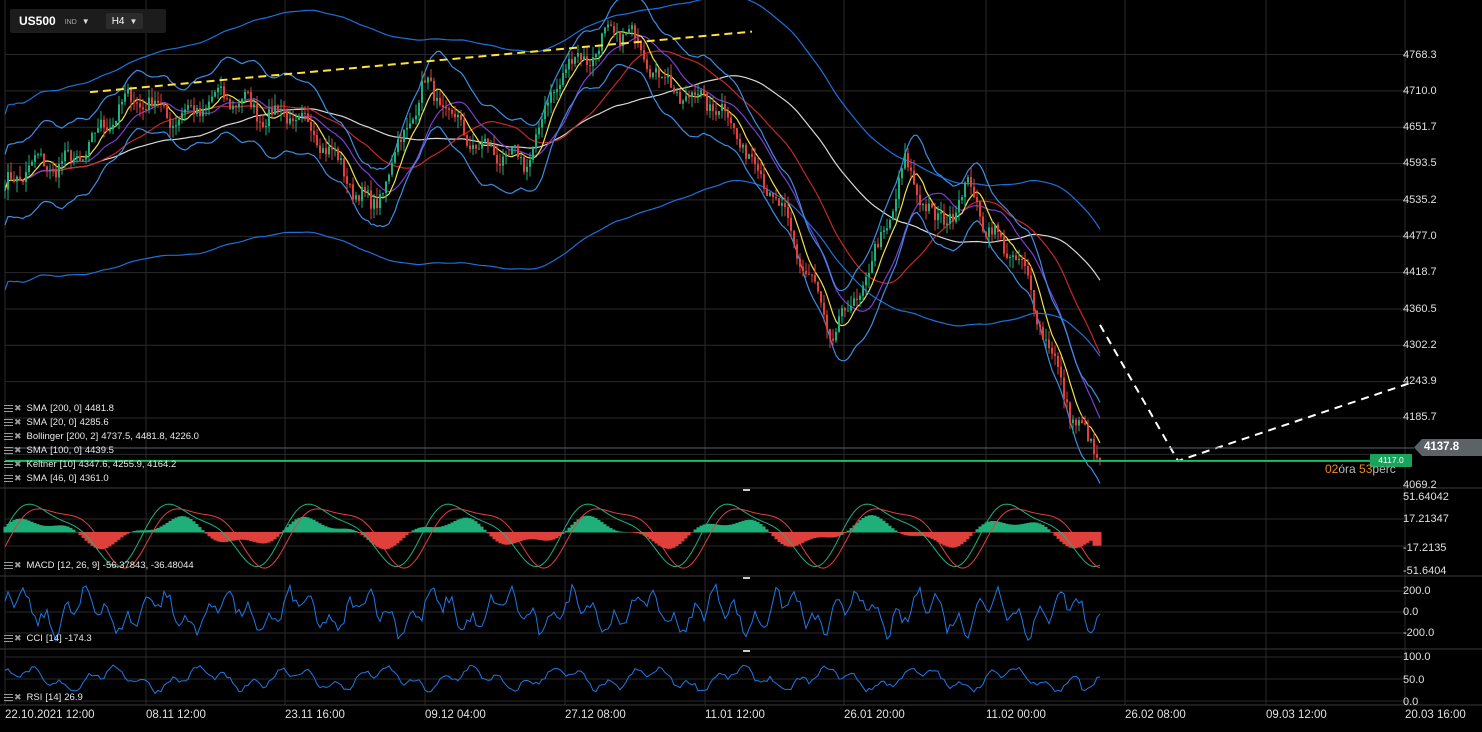 Image resolution: width=1482 pixels, height=732 pixels. Describe the element at coordinates (552, 536) in the screenshot. I see `macd-pane` at that location.